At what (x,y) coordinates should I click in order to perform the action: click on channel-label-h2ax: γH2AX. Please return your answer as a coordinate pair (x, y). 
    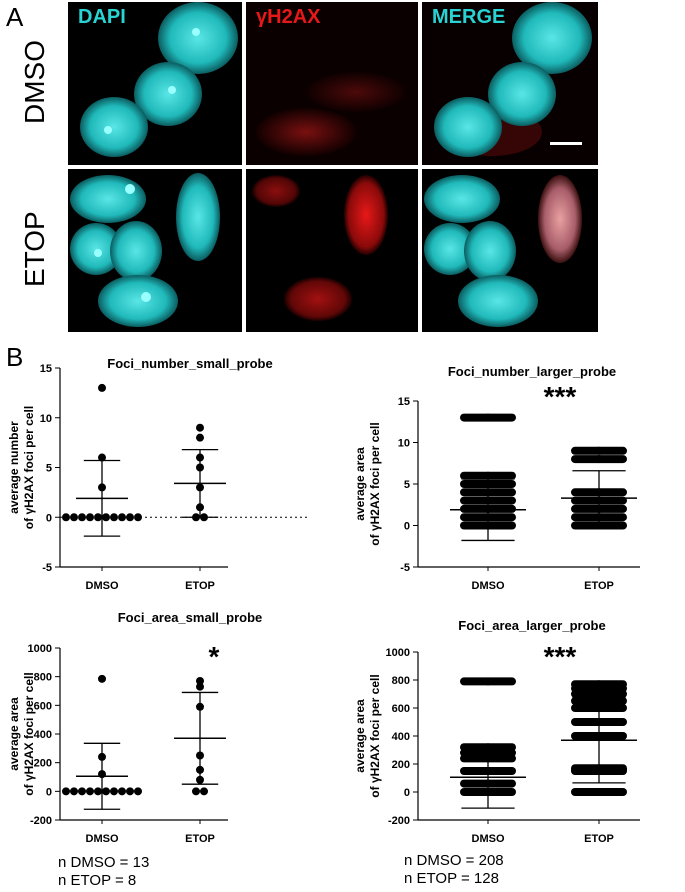
    Looking at the image, I should click on (288, 17).